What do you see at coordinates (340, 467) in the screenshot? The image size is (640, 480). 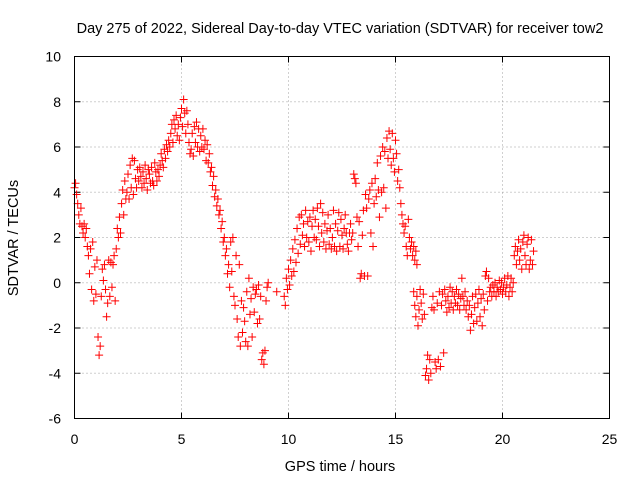 I see `x-axis-title: GPS time / hours` at bounding box center [340, 467].